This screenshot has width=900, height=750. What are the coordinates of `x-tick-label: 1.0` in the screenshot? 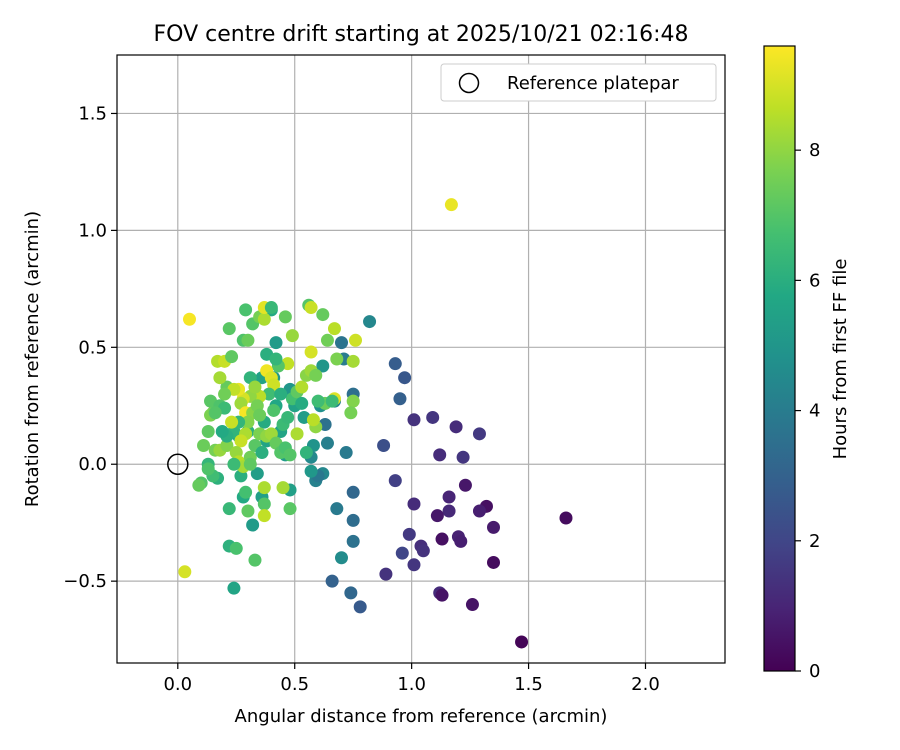 It's located at (411, 684).